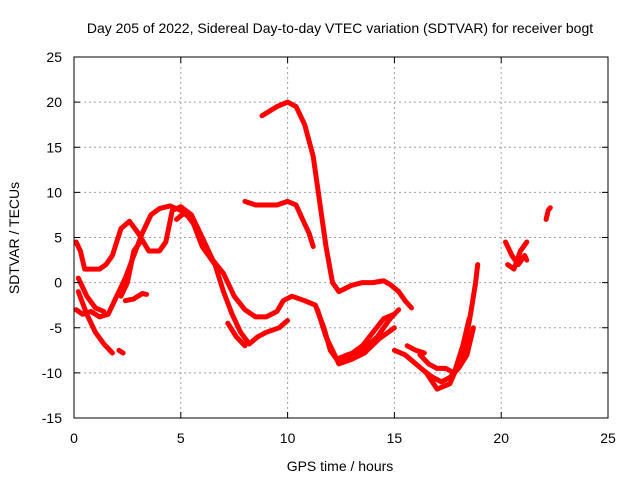 Image resolution: width=640 pixels, height=480 pixels. I want to click on y-tick-label: 15, so click(54, 147).